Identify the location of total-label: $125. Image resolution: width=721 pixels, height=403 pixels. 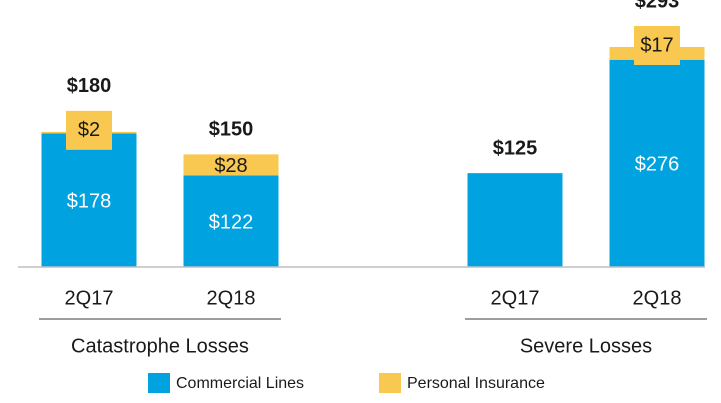
(515, 148).